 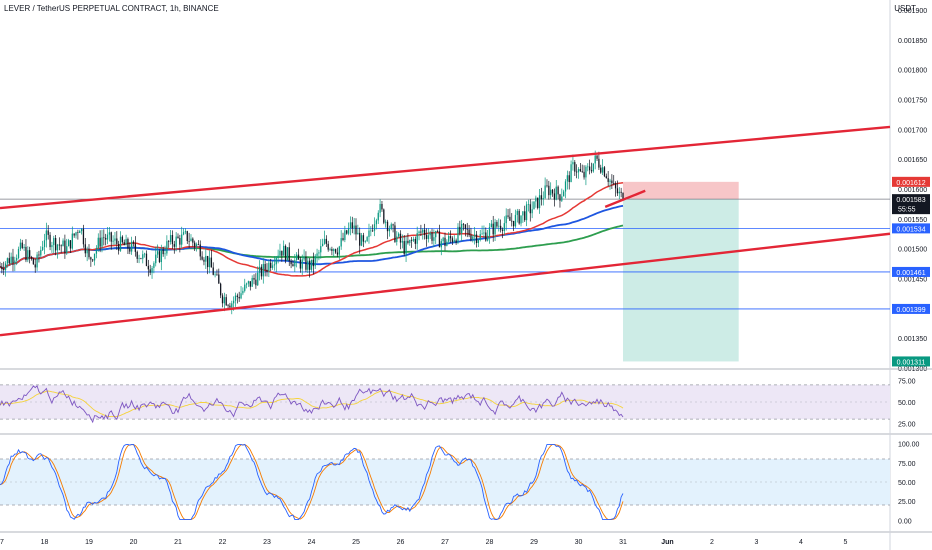 What do you see at coordinates (912, 250) in the screenshot?
I see `y-tick-label: 0.001500` at bounding box center [912, 250].